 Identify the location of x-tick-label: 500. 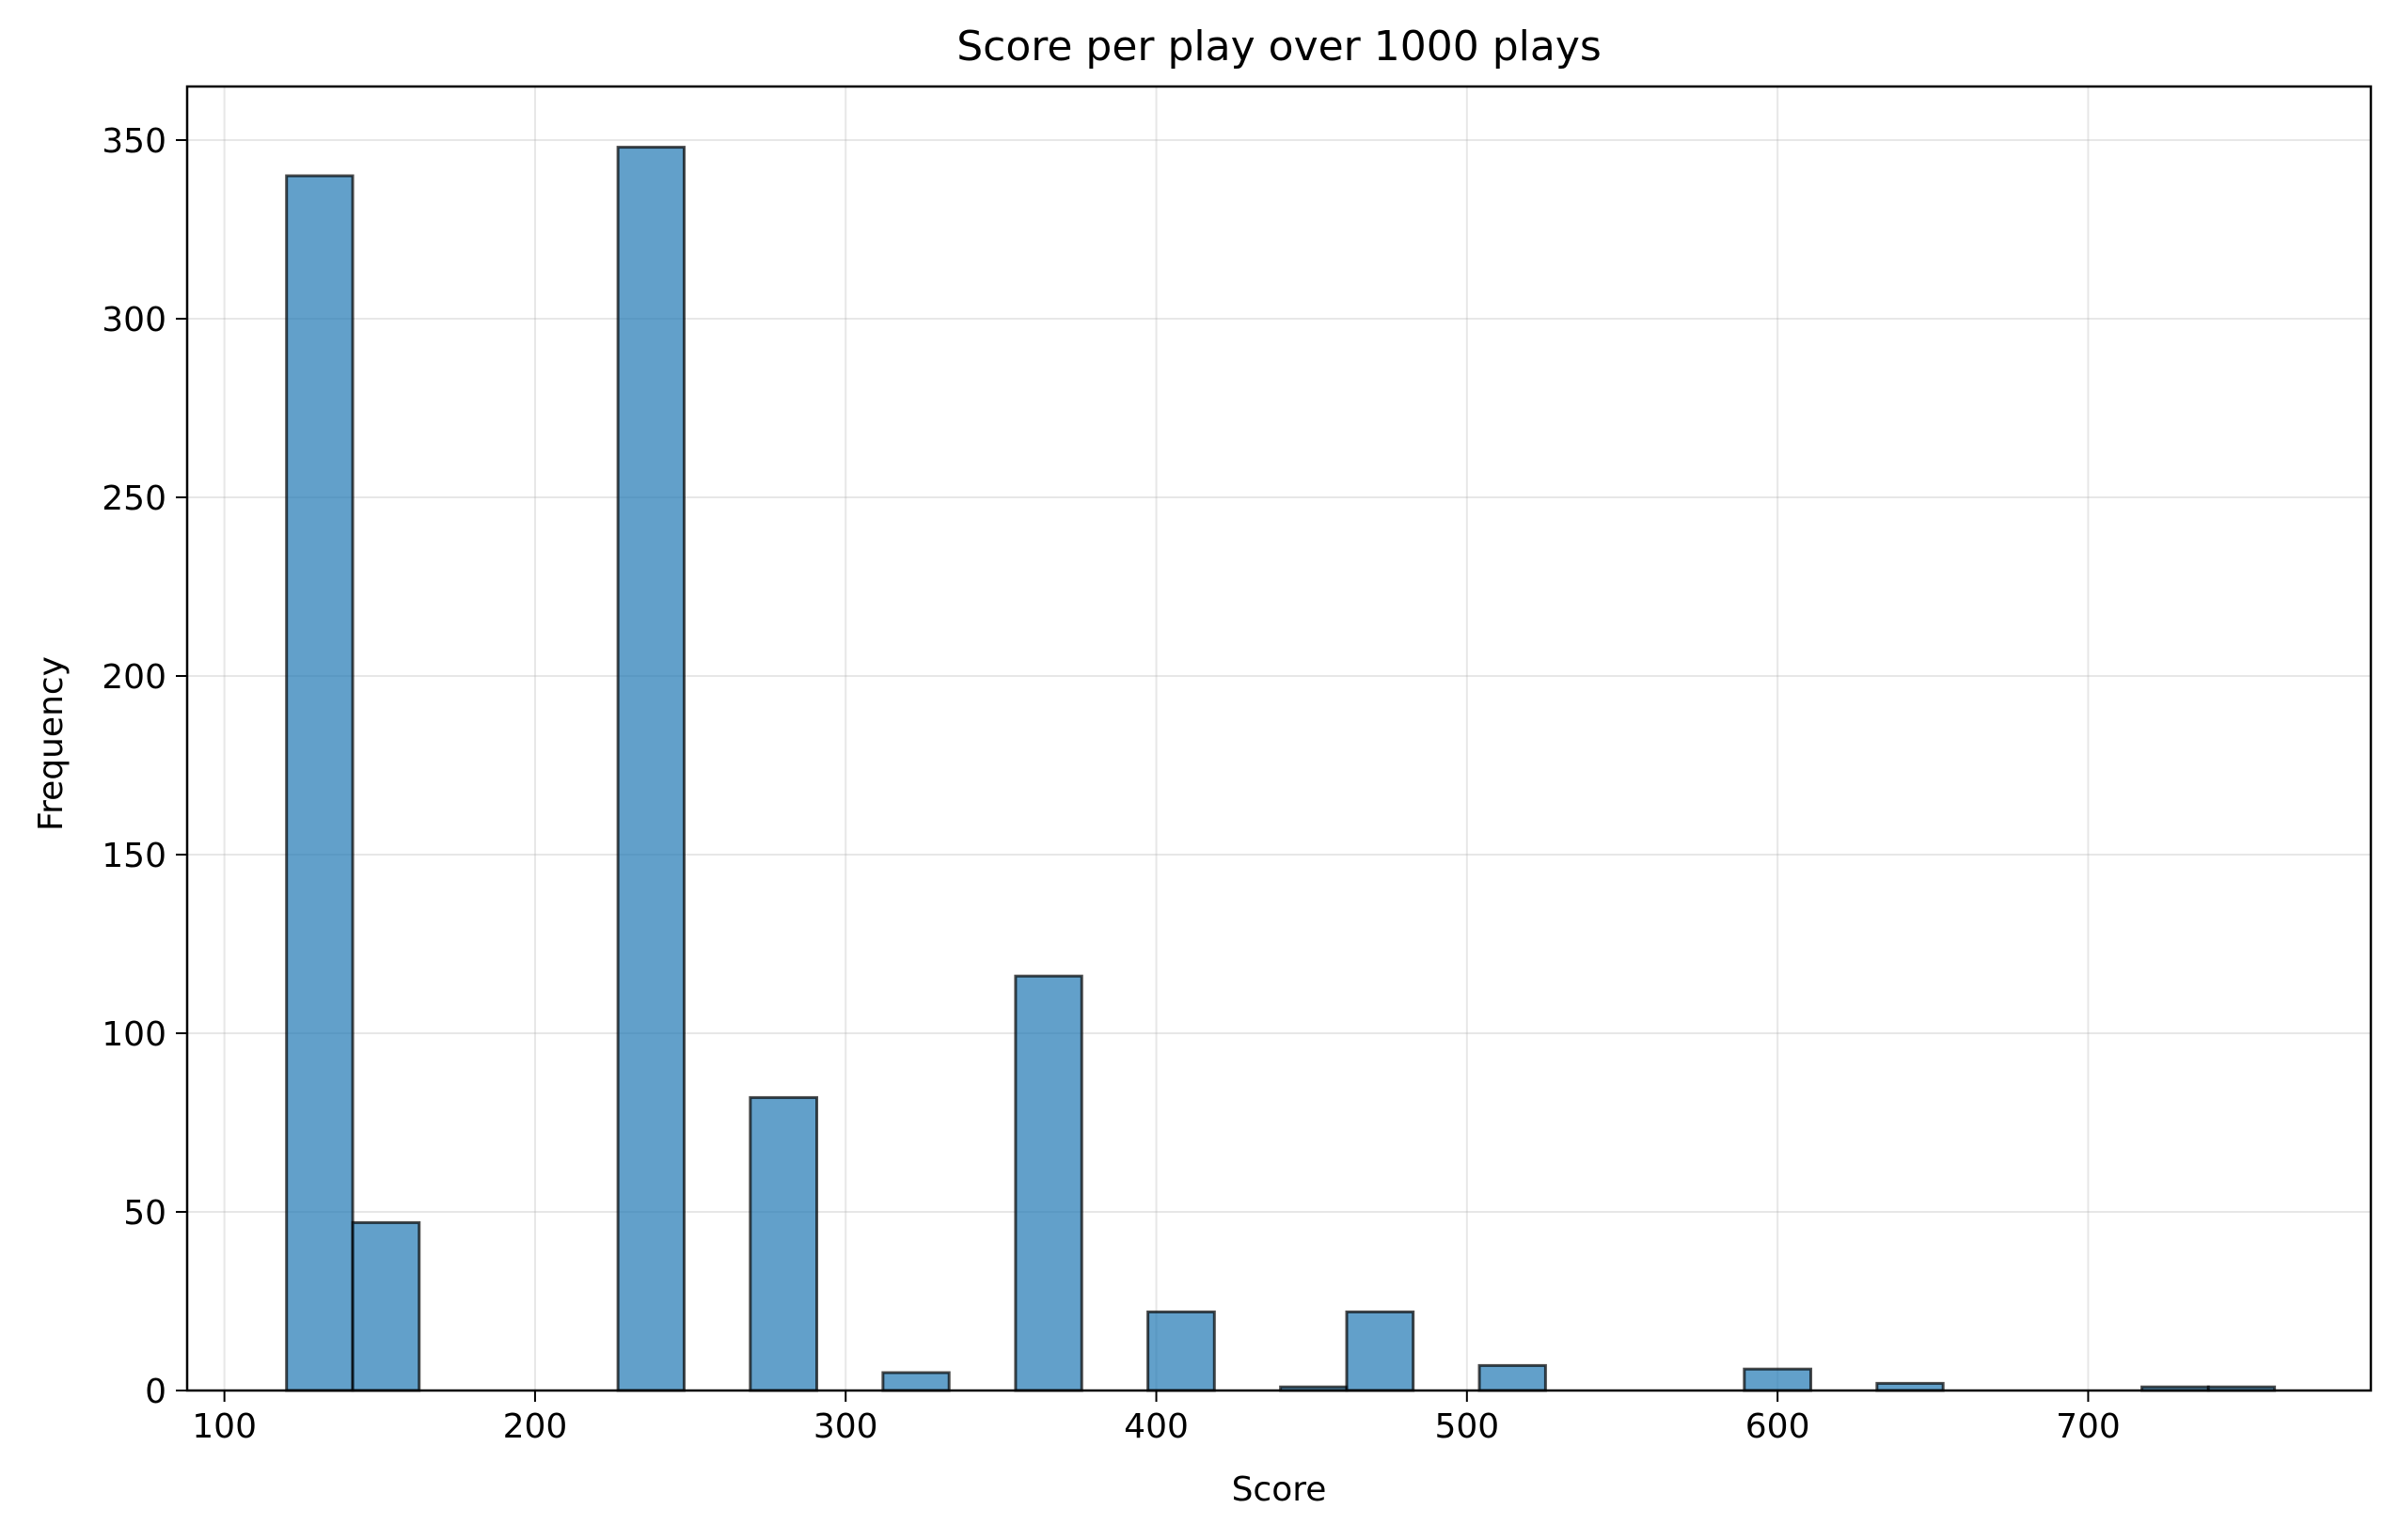
(1466, 1427).